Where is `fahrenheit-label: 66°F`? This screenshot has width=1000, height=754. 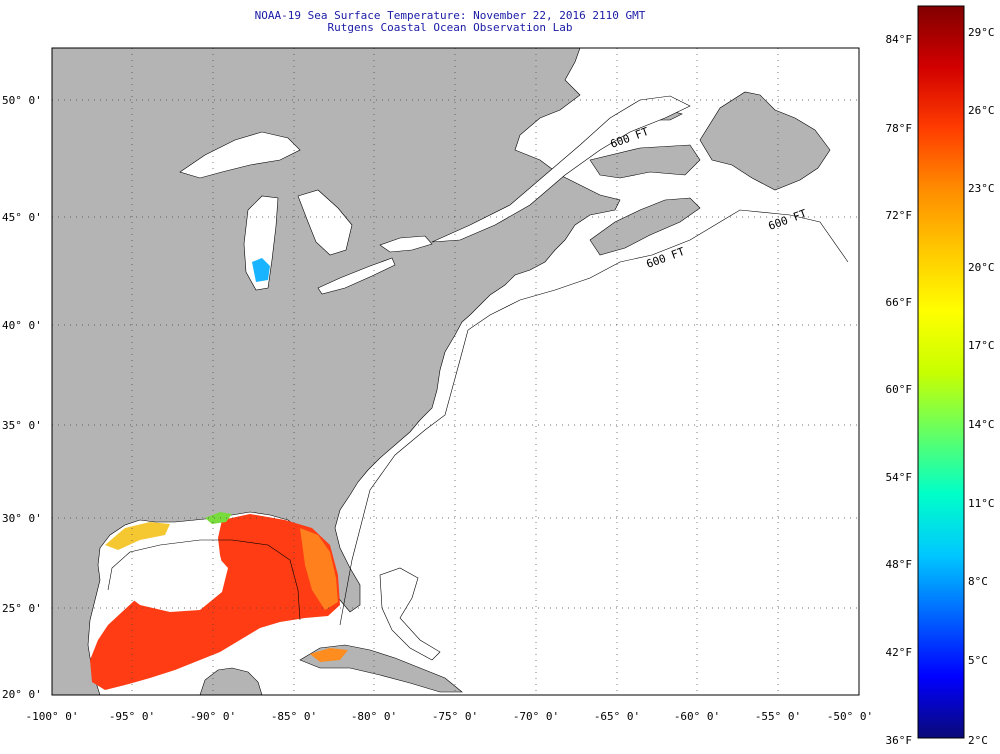 fahrenheit-label: 66°F is located at coordinates (899, 302).